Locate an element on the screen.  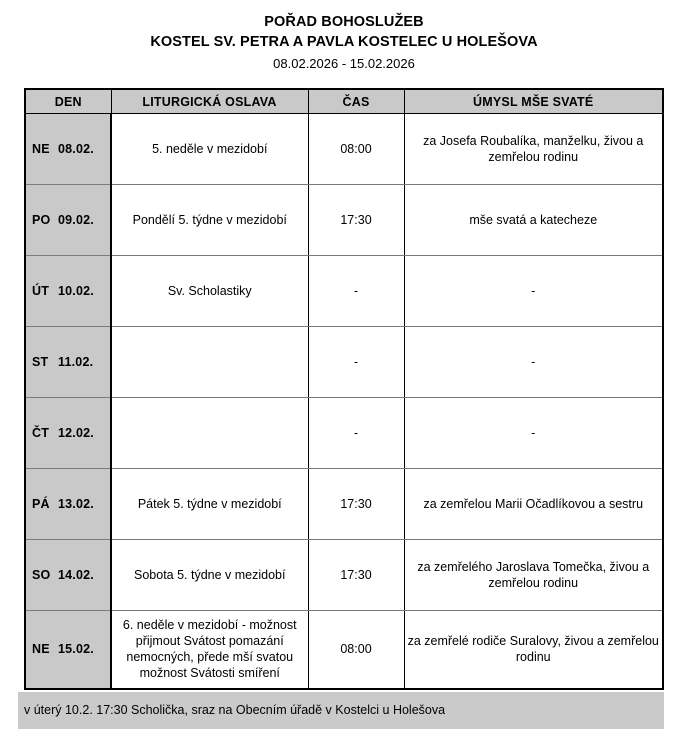
day-of-week: PÁ is located at coordinates (41, 504).